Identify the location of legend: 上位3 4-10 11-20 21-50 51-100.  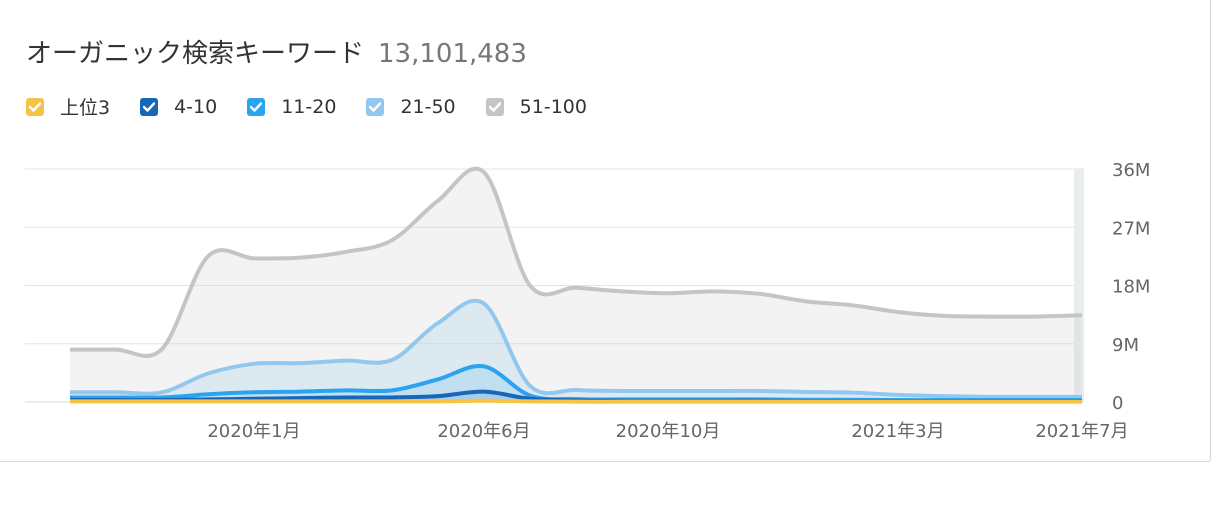
(321, 106).